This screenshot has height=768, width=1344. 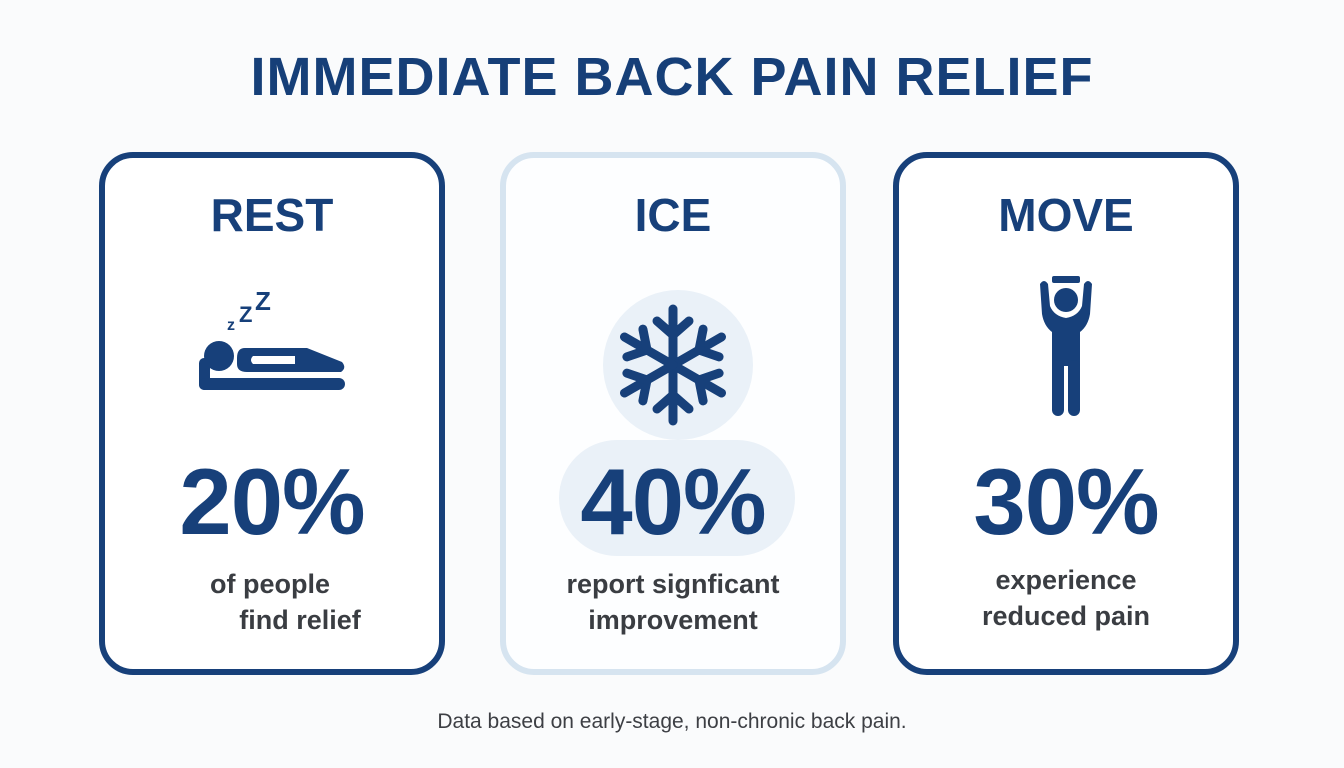 I want to click on stretching-person-icon, so click(x=1066, y=349).